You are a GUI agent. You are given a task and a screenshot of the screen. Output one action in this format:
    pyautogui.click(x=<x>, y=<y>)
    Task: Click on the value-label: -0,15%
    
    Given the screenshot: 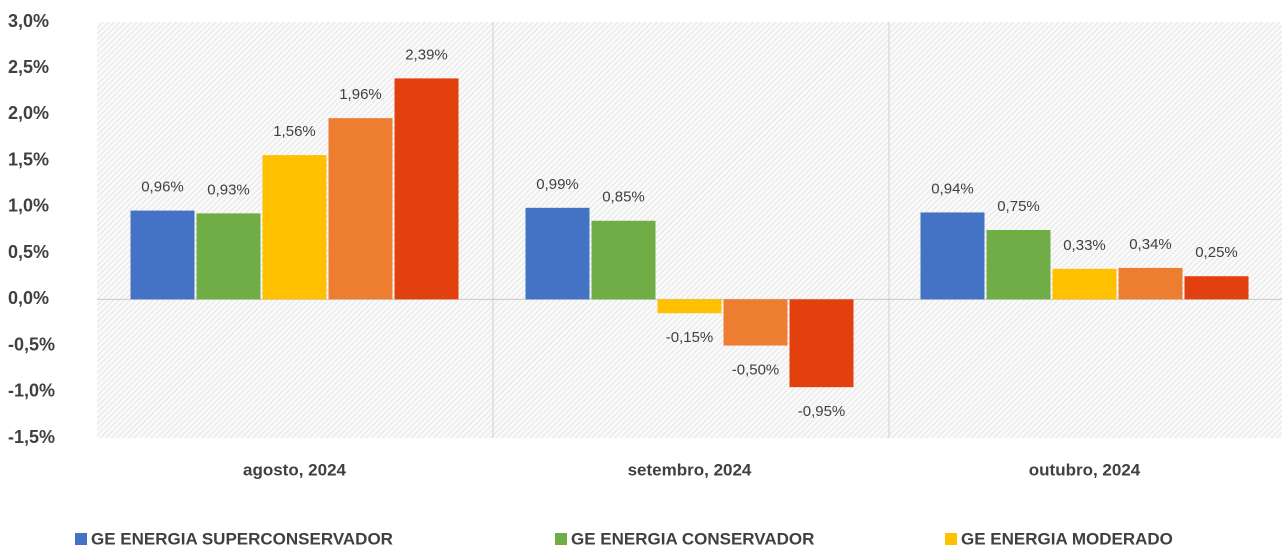 What is the action you would take?
    pyautogui.click(x=690, y=337)
    